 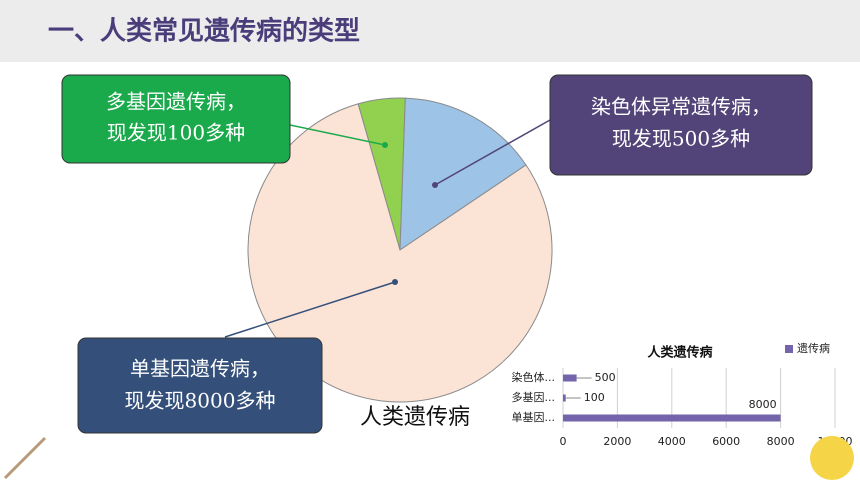 What do you see at coordinates (430, 31) in the screenshot?
I see `header-band` at bounding box center [430, 31].